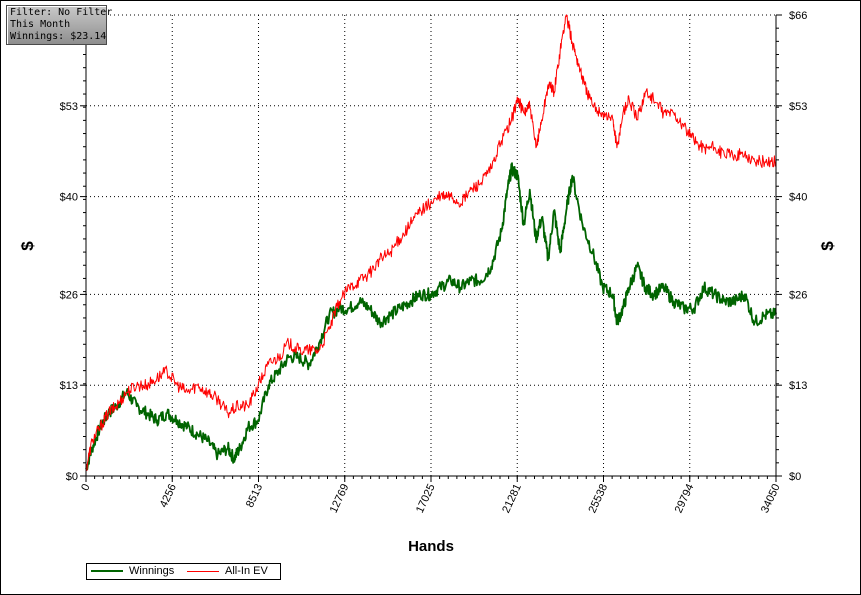 The image size is (861, 595). Describe the element at coordinates (61, 12) in the screenshot. I see `filter-line: Filter: No Filter` at that location.